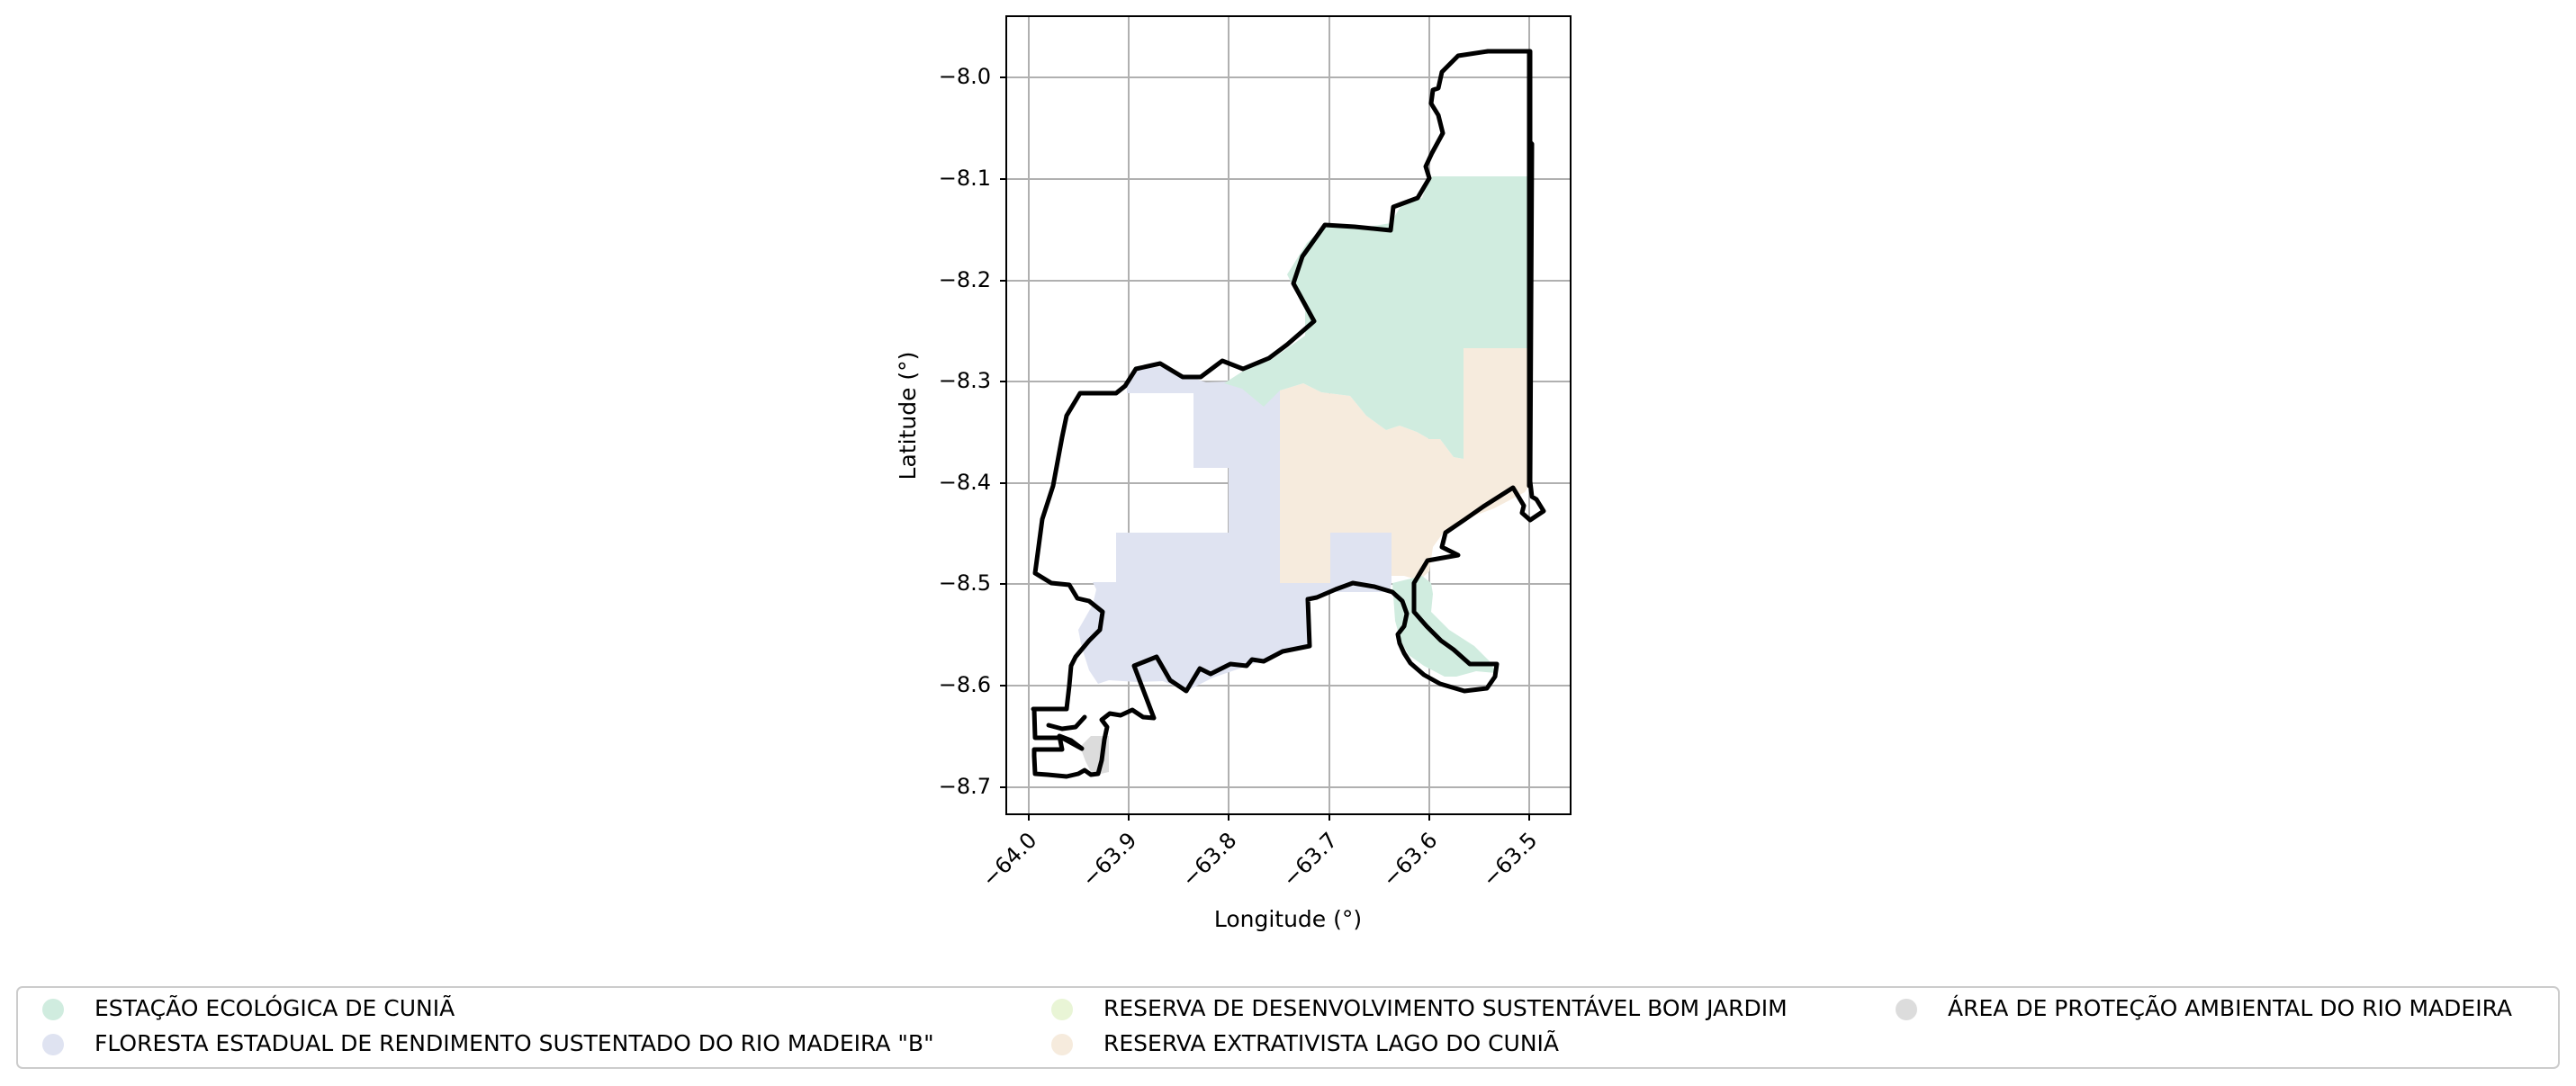  What do you see at coordinates (1404, 466) in the screenshot?
I see `area-reserva-extrativista-lago-do-cuniao` at bounding box center [1404, 466].